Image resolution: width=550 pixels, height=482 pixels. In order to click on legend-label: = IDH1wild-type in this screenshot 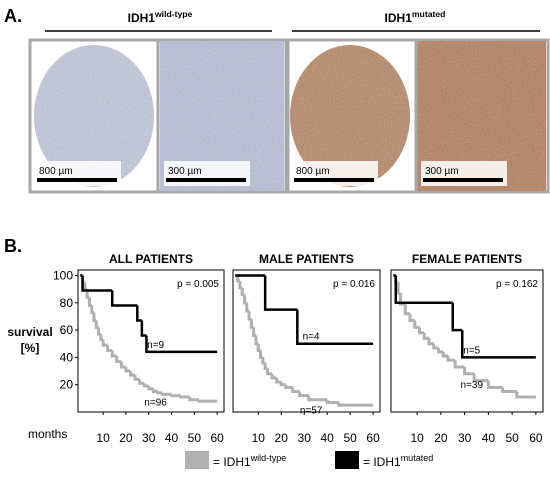, I will do `click(249, 461)`.